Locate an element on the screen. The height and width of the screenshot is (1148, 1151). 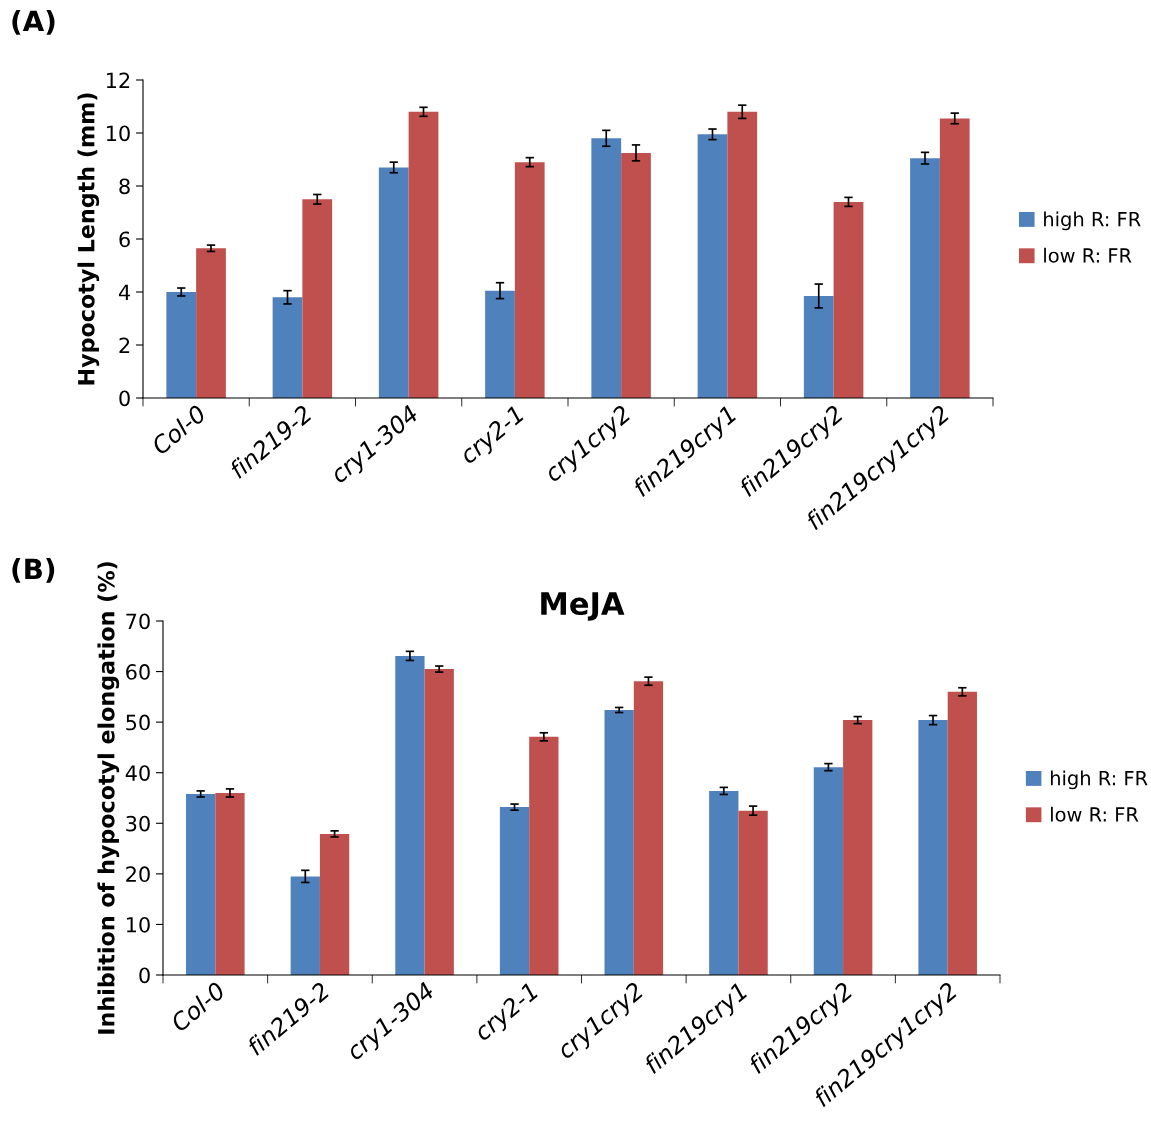
y-tick-label: 20 is located at coordinates (138, 874).